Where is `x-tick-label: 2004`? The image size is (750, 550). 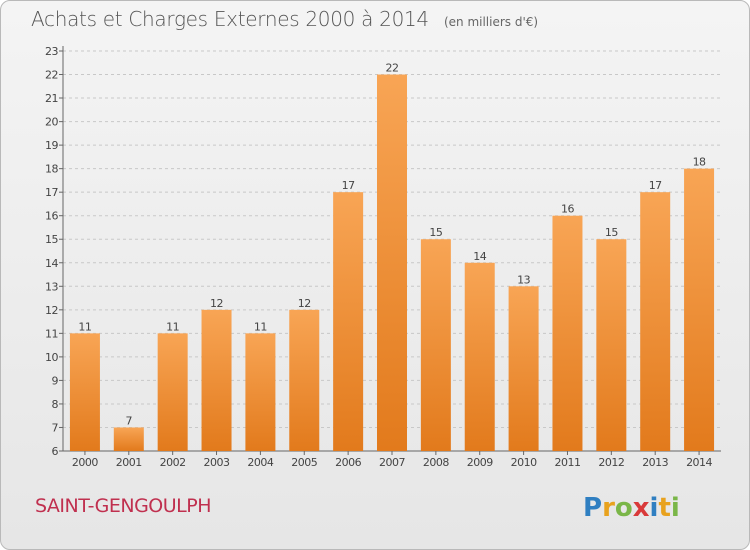
x-tick-label: 2004 is located at coordinates (260, 462).